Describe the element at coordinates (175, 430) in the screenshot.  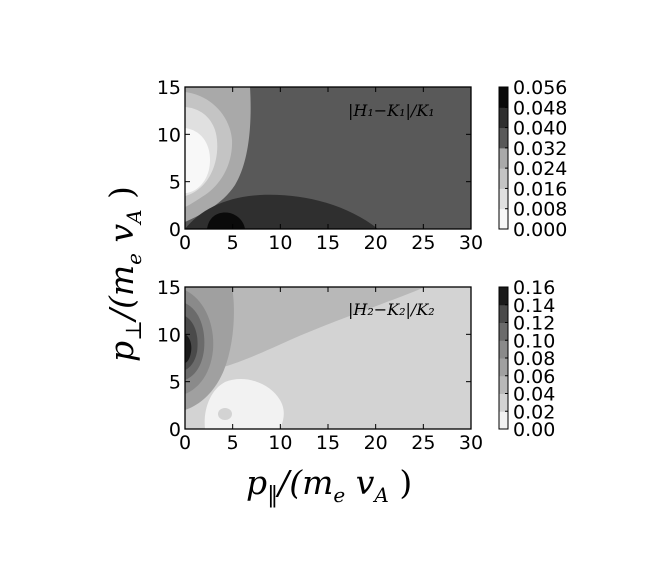
I see `bottom-ytick-label: 0` at that location.